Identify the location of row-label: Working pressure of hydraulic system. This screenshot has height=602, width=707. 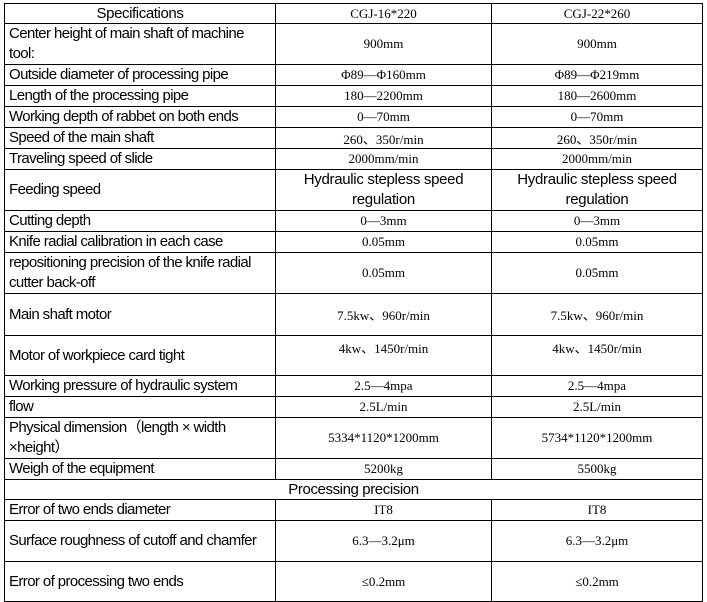
(140, 386).